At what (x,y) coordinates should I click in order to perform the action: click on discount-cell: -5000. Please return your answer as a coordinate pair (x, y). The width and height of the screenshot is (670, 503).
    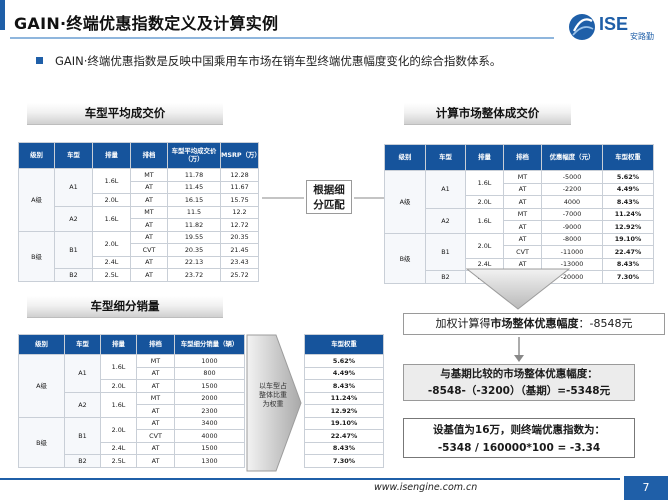
    Looking at the image, I should click on (572, 177).